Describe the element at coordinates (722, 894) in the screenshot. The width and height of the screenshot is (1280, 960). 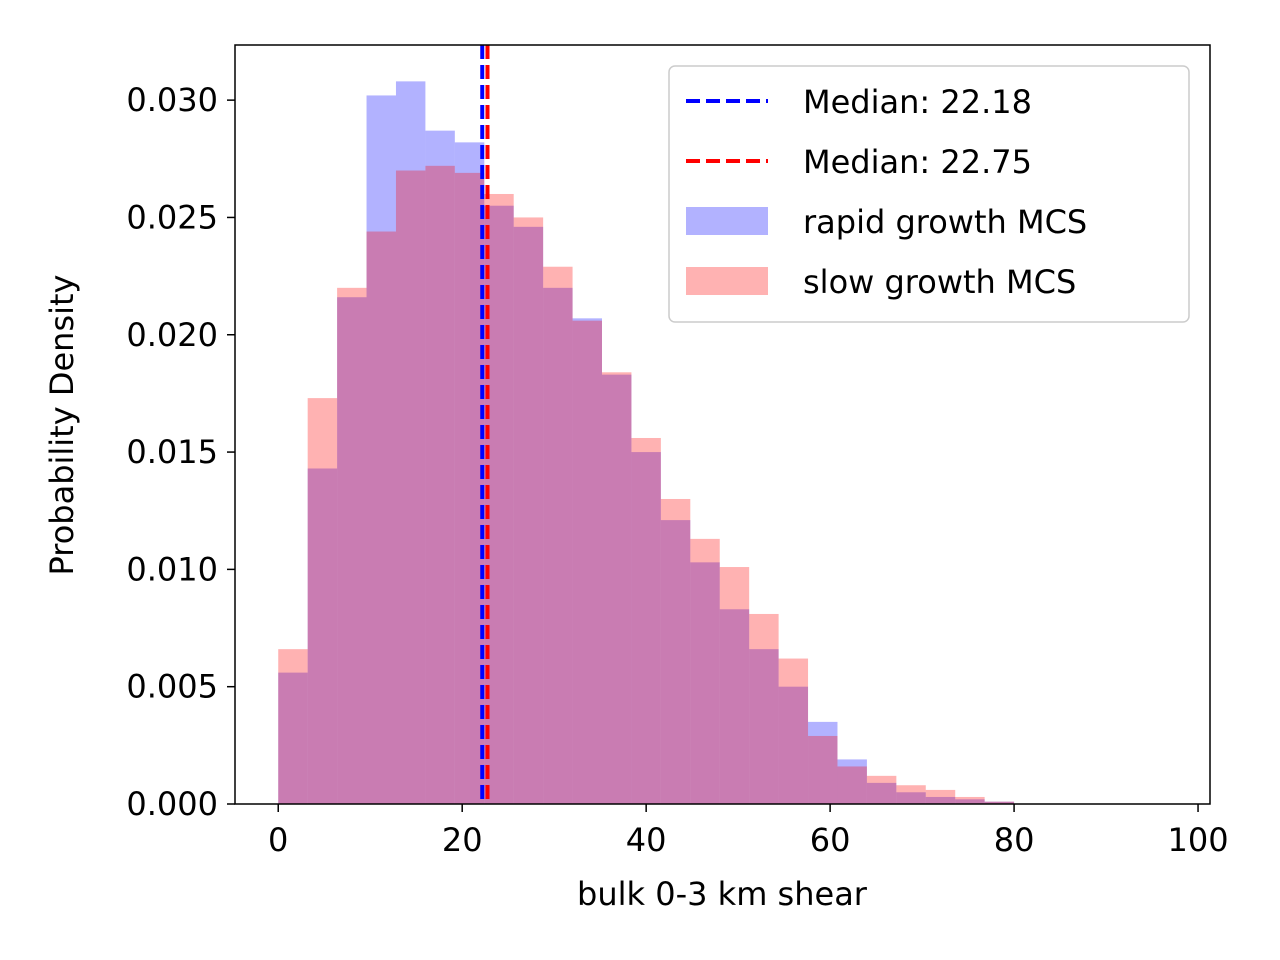
I see `x-axis-label: bulk 0-3 km shear` at that location.